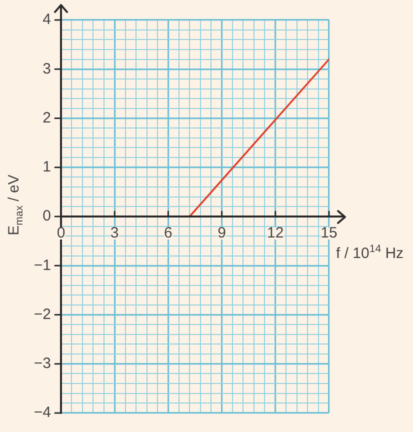 The image size is (413, 432). What do you see at coordinates (46, 167) in the screenshot?
I see `y-tick-label: 1` at bounding box center [46, 167].